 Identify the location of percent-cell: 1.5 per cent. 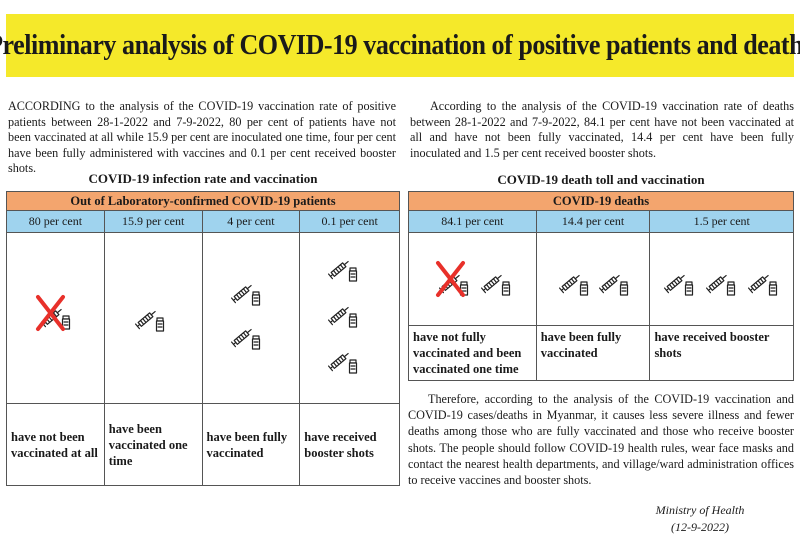
(721, 221).